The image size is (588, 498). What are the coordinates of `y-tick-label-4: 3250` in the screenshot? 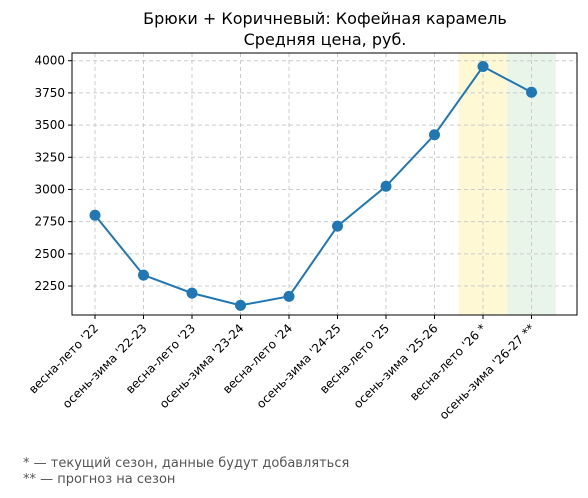 It's located at (49, 157).